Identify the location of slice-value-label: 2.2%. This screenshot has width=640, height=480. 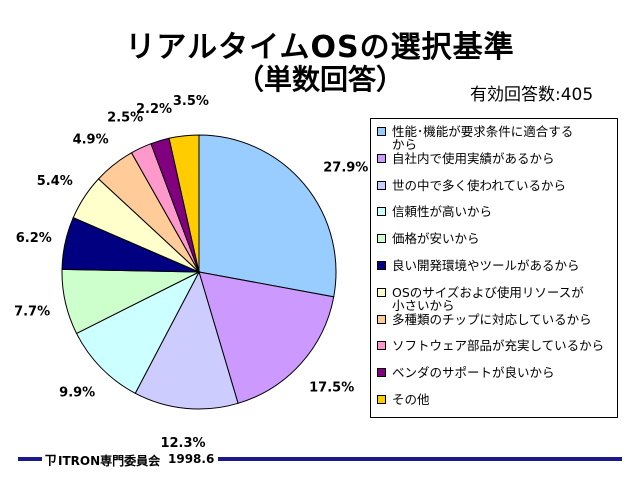
(154, 109).